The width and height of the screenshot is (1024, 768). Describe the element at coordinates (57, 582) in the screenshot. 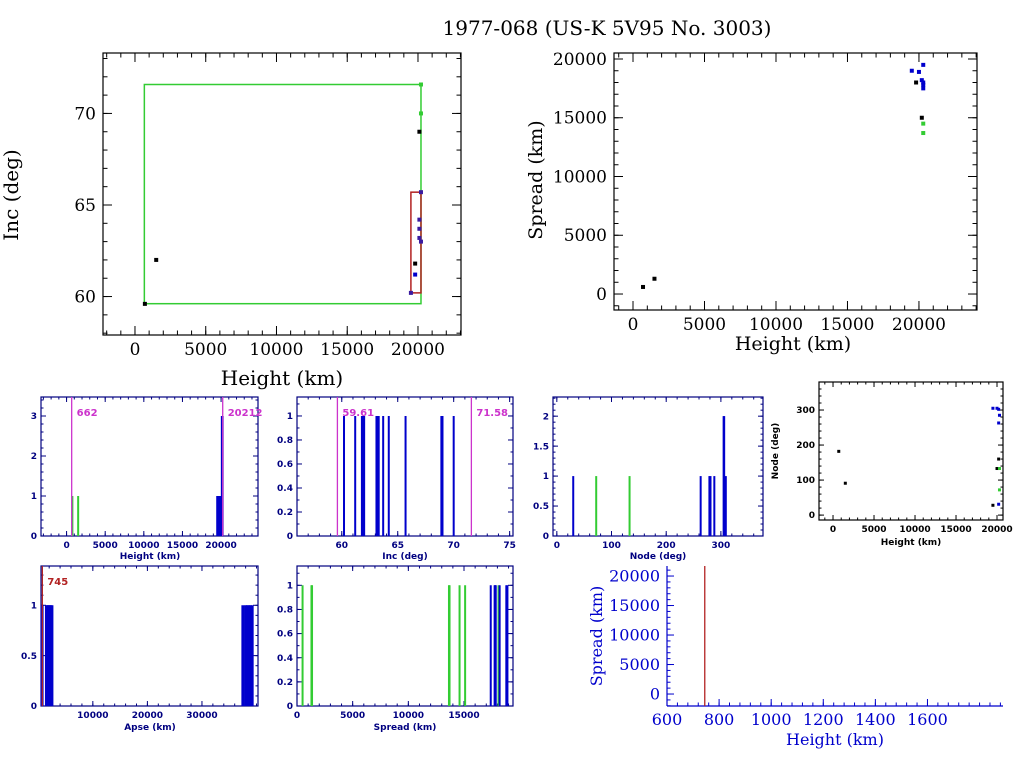

I see `marker-label: 745` at that location.